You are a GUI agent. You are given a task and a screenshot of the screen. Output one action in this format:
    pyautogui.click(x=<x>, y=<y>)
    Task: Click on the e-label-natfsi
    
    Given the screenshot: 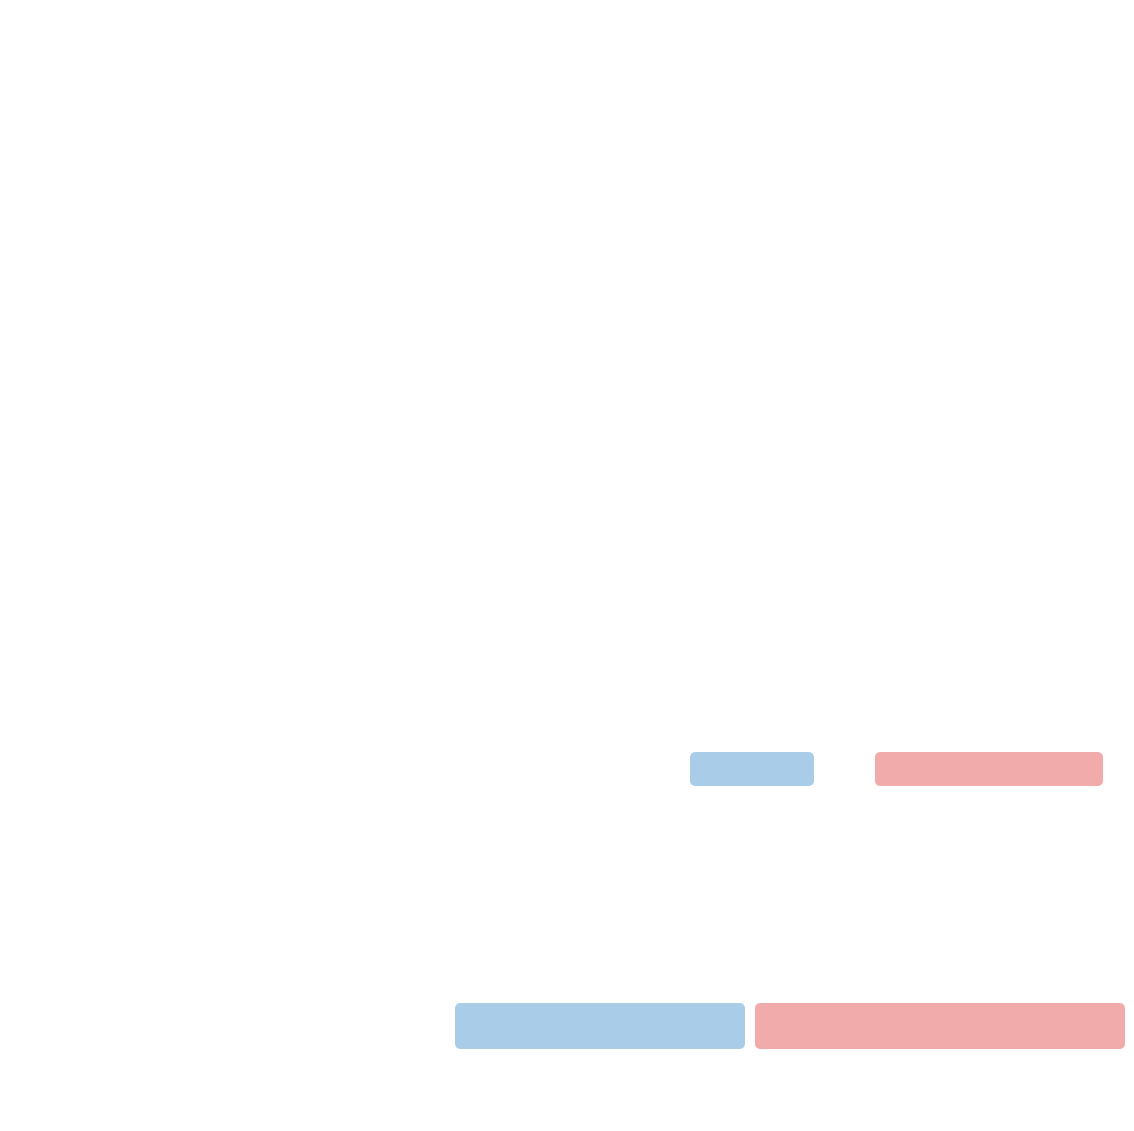 What is the action you would take?
    pyautogui.click(x=989, y=769)
    